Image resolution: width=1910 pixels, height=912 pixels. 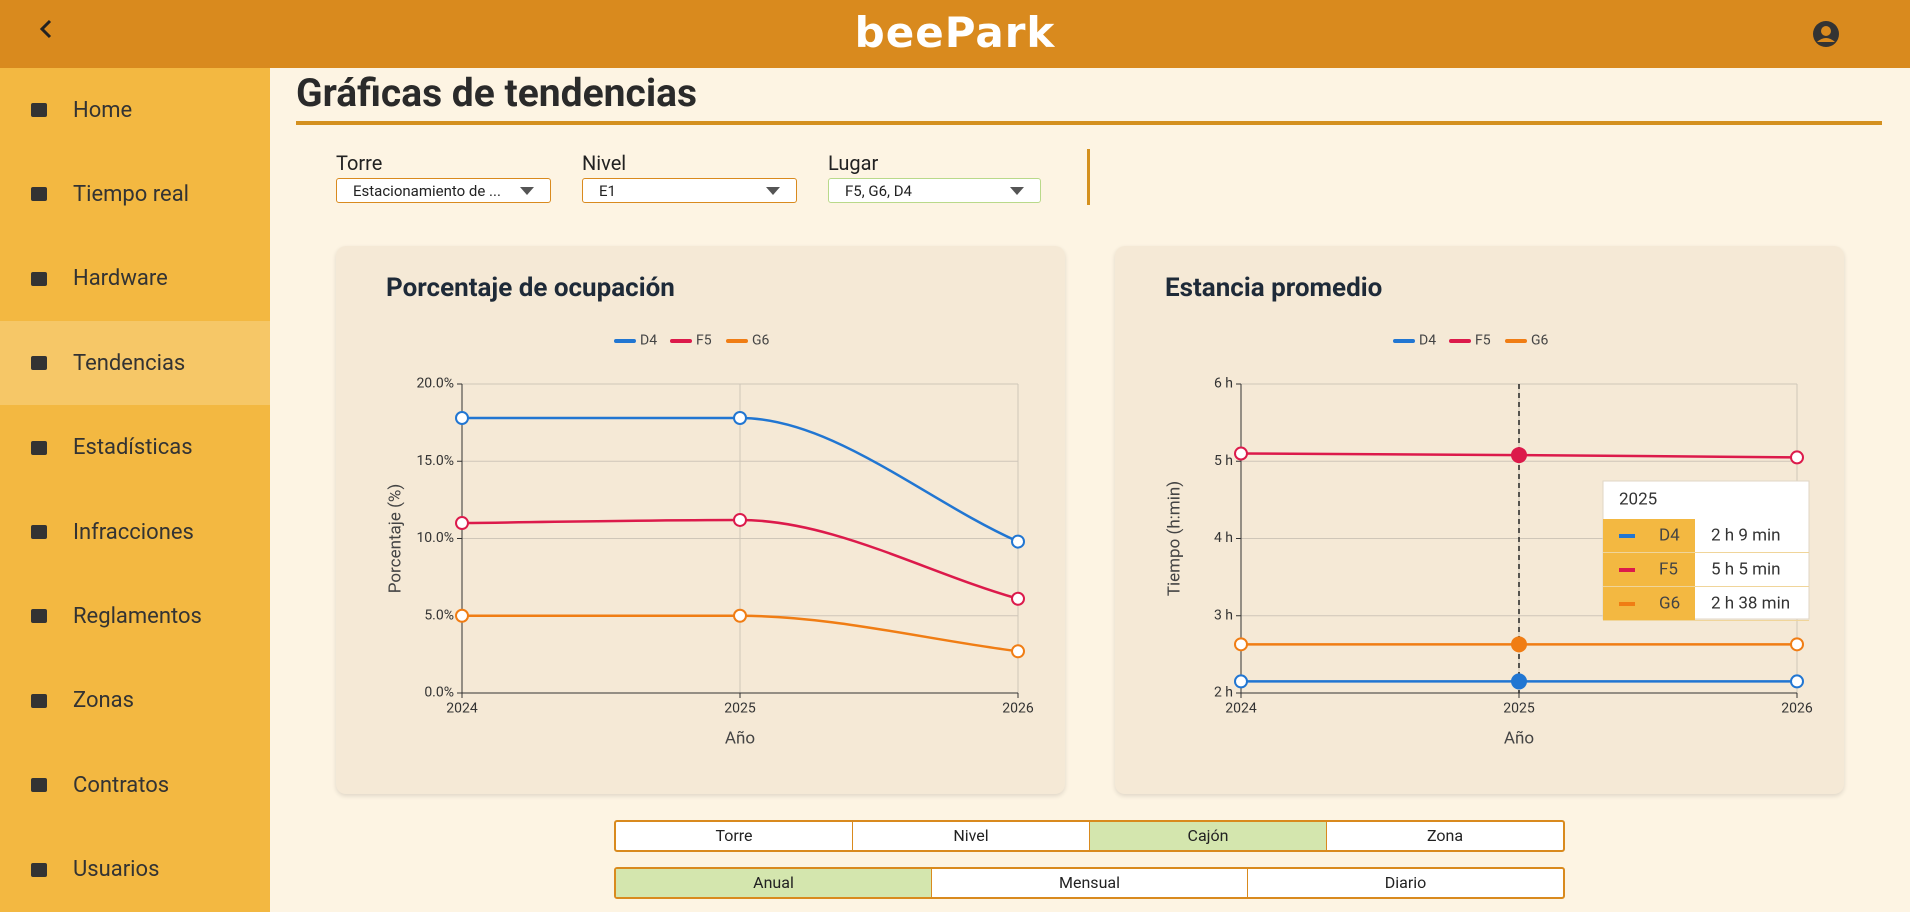 I want to click on group-selector: Torre Nivel Cajón Zona, so click(x=1089, y=836).